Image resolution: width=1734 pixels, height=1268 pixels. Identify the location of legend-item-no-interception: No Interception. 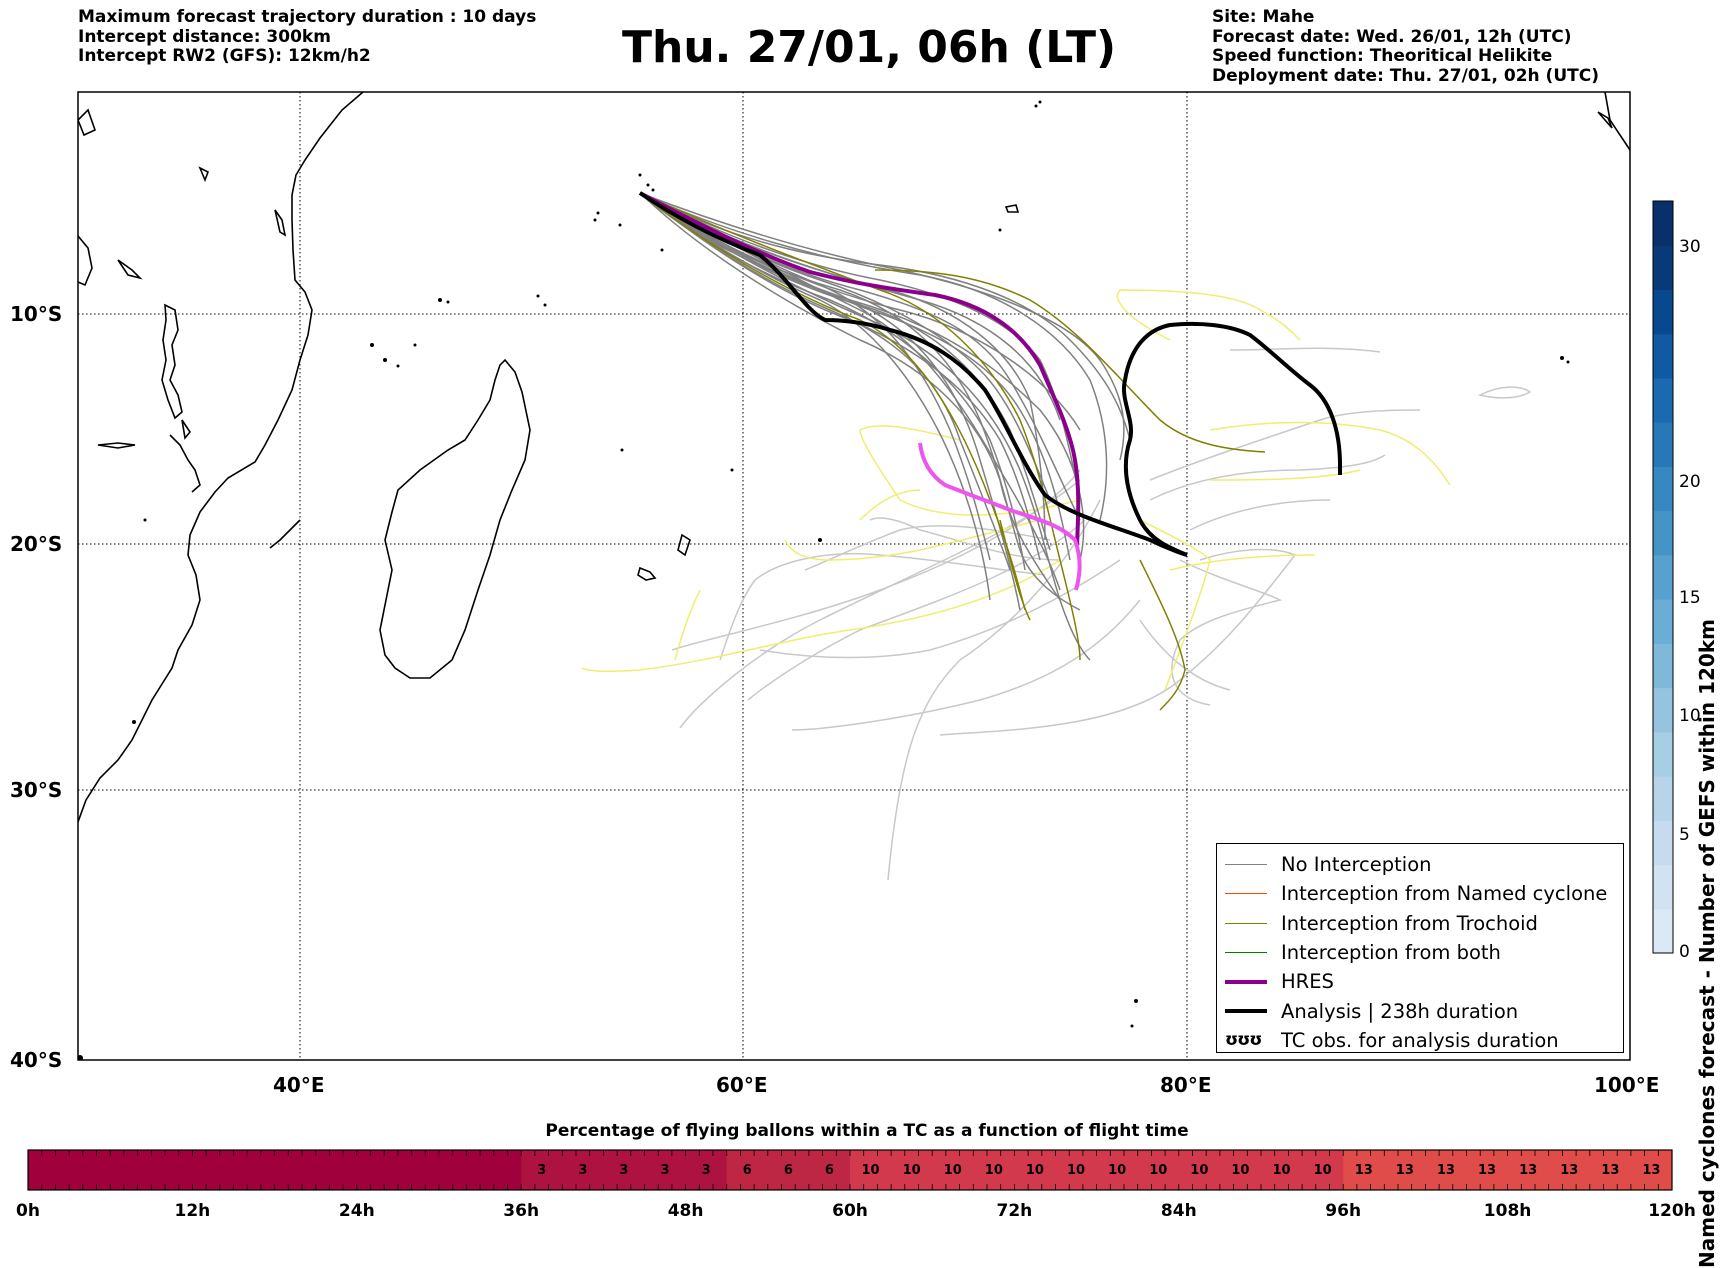
(1420, 864).